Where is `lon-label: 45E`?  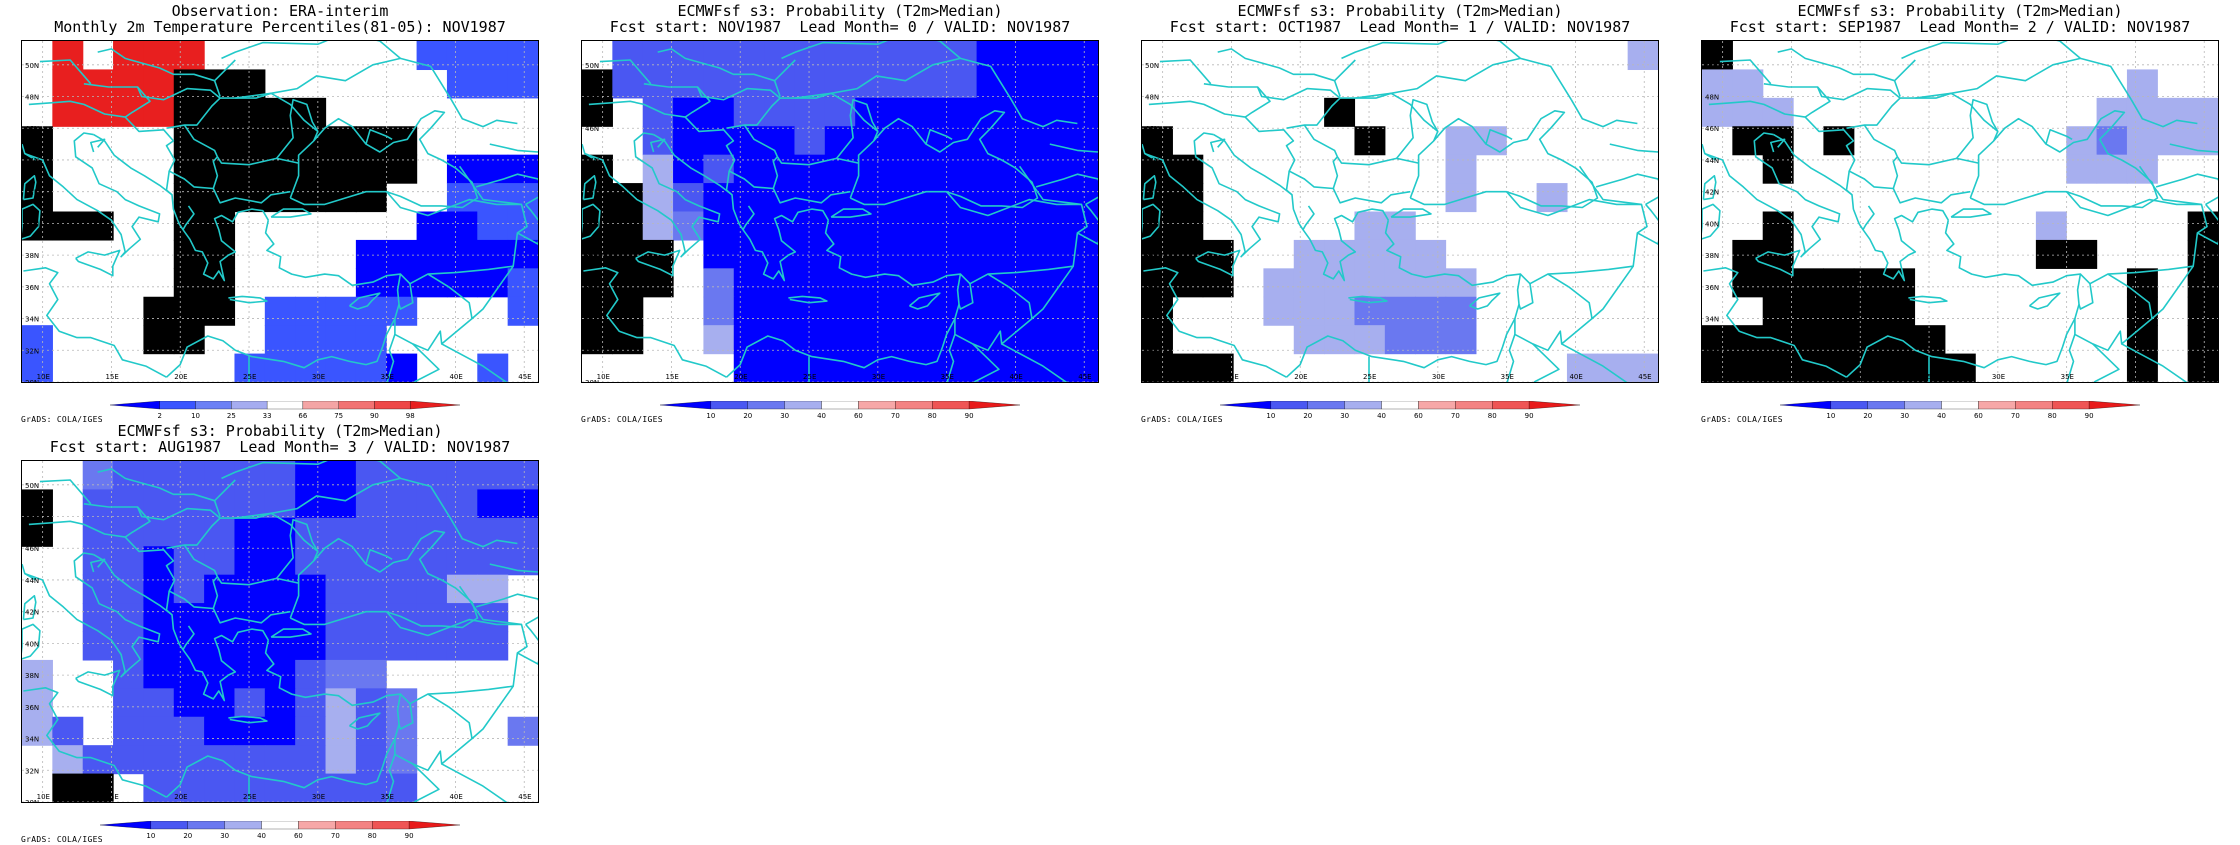 lon-label: 45E is located at coordinates (1084, 377).